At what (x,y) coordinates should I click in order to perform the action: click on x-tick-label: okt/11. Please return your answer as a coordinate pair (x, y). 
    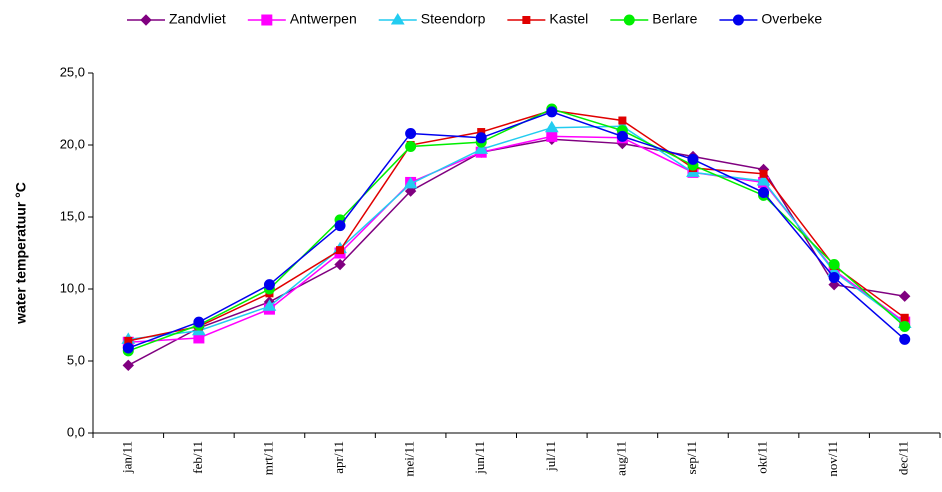
    Looking at the image, I should click on (762, 457).